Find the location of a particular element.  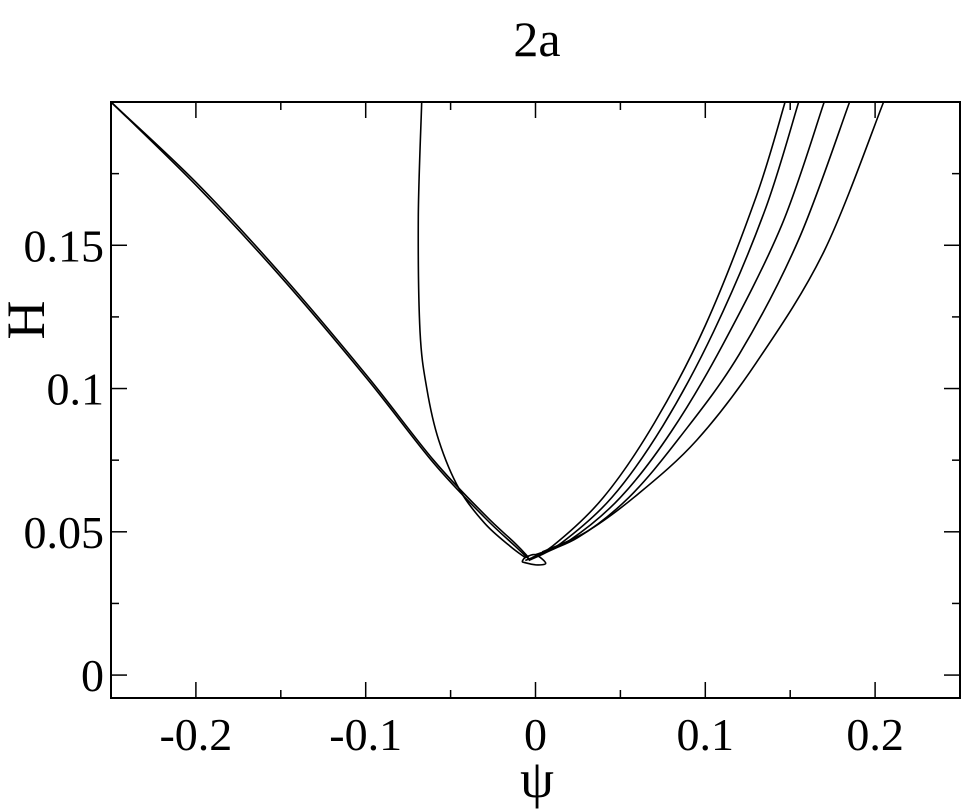

x-tick-label: 0 is located at coordinates (535, 734).